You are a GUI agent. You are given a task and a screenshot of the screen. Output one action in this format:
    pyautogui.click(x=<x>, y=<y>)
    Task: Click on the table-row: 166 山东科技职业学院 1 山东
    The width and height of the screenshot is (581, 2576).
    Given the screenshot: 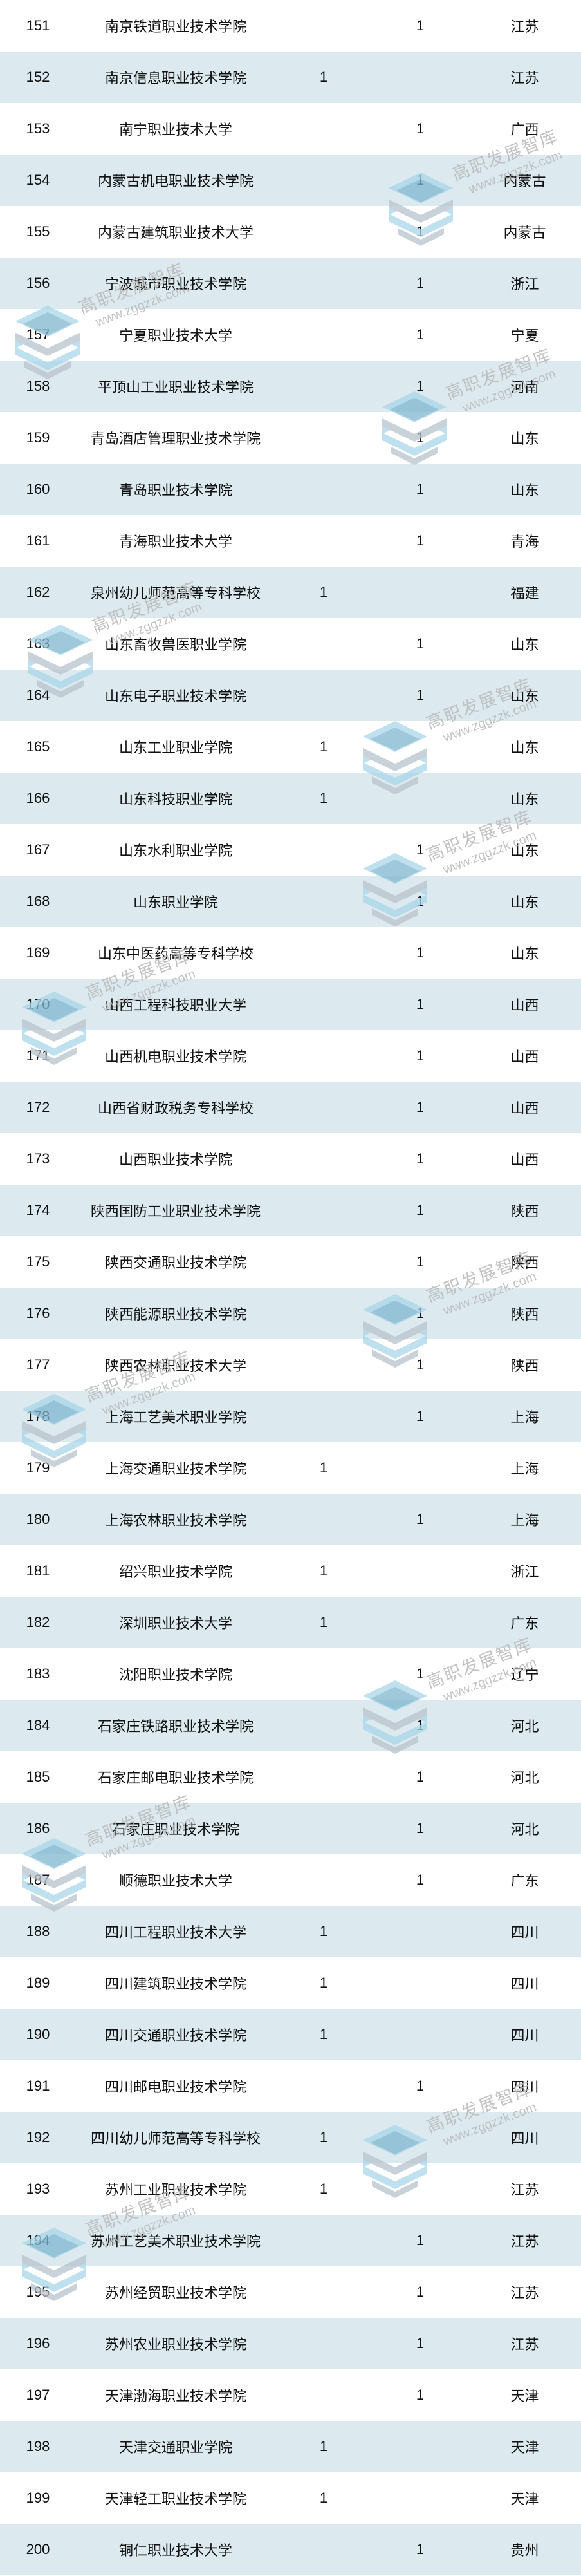 What is the action you would take?
    pyautogui.click(x=290, y=798)
    